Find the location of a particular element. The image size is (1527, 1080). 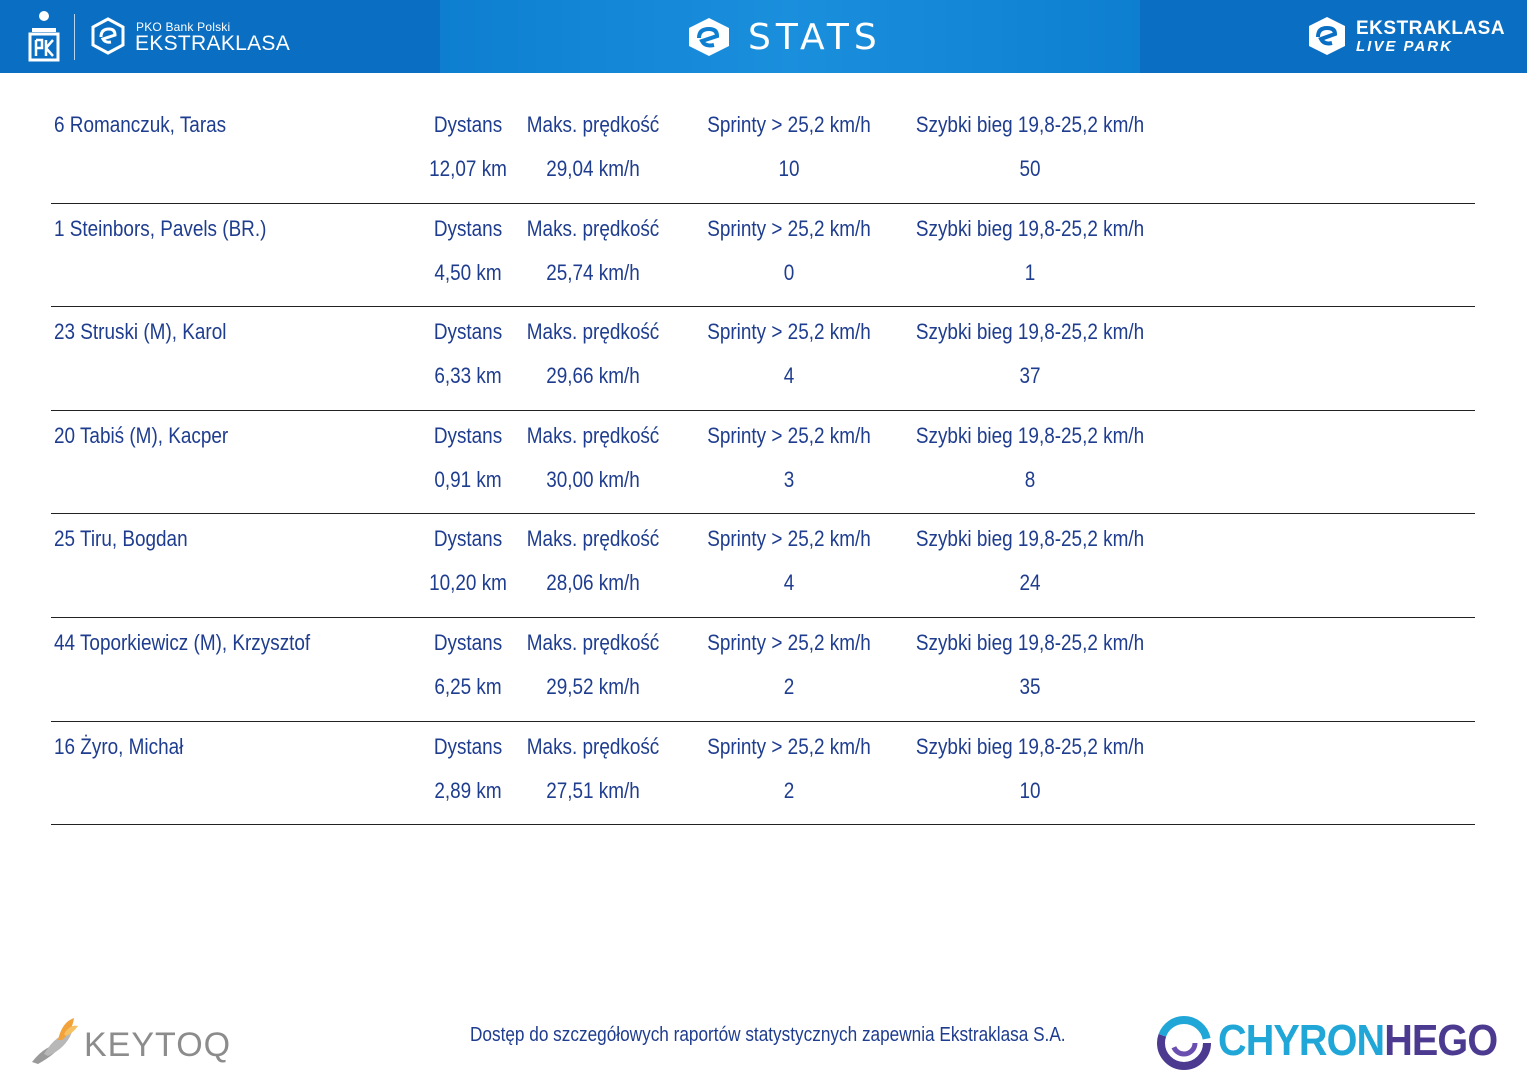

distance-value: 0,91 km is located at coordinates (468, 479).